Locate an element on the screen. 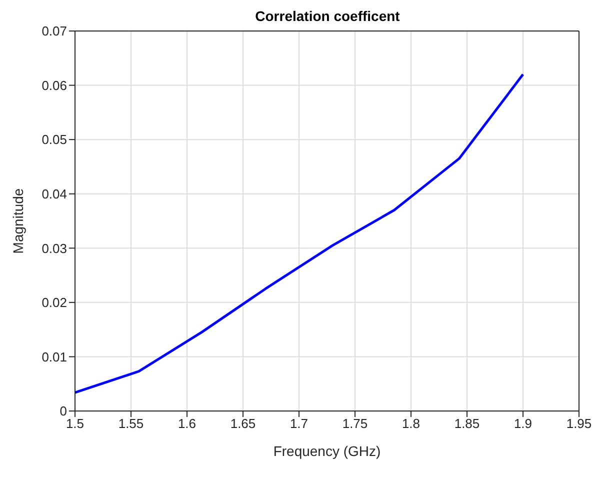 Image resolution: width=608 pixels, height=478 pixels. y-tick-label: 0.05 is located at coordinates (54, 140).